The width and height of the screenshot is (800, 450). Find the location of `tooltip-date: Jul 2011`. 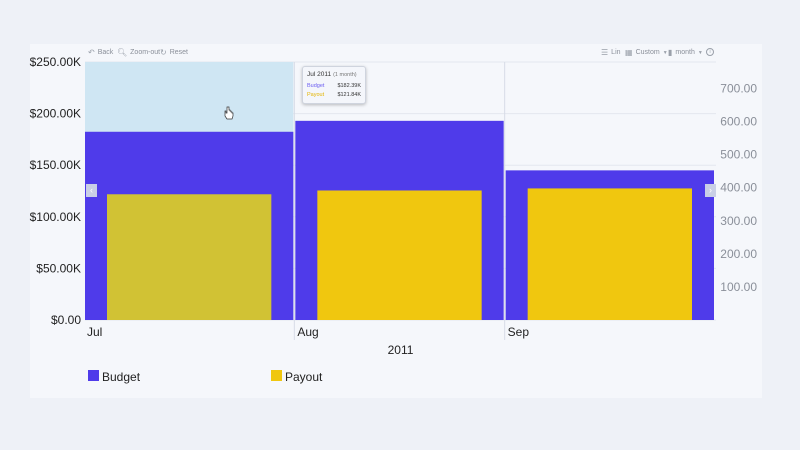

tooltip-date: Jul 2011 is located at coordinates (319, 74).